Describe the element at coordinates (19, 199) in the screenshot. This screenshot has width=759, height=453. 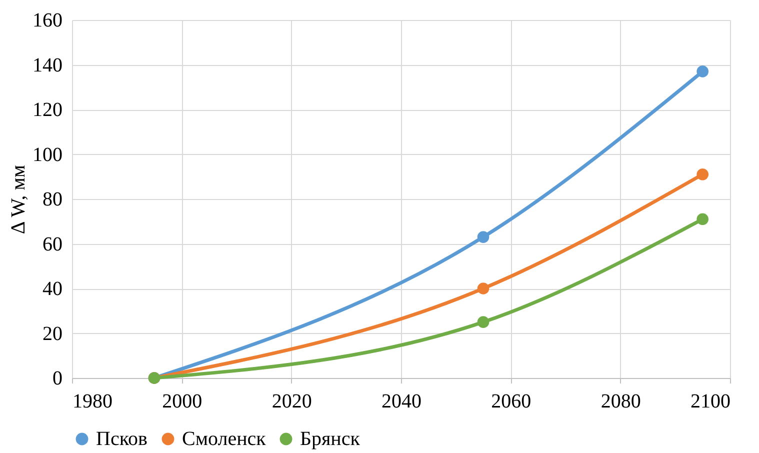
I see `y-axis-title: Δ W, мм` at that location.